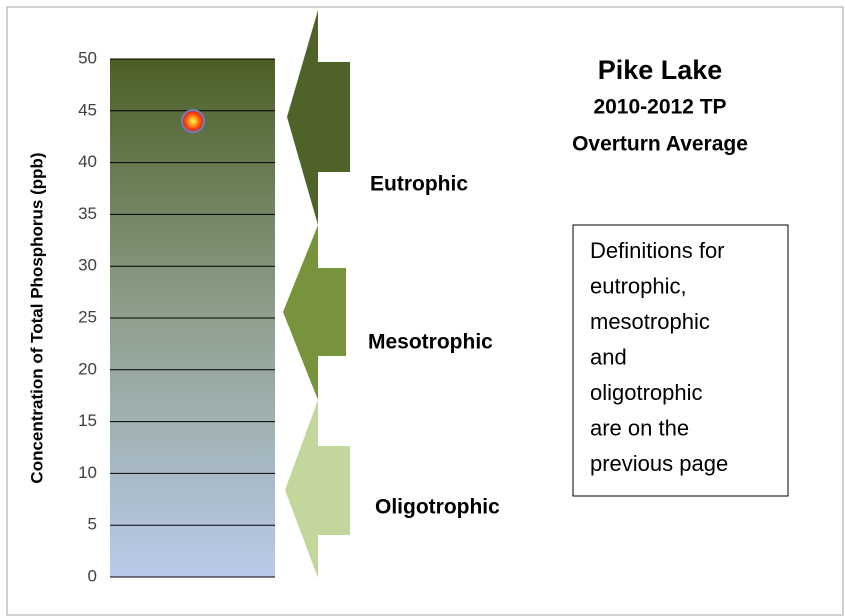  What do you see at coordinates (680, 360) in the screenshot?
I see `note-box` at bounding box center [680, 360].